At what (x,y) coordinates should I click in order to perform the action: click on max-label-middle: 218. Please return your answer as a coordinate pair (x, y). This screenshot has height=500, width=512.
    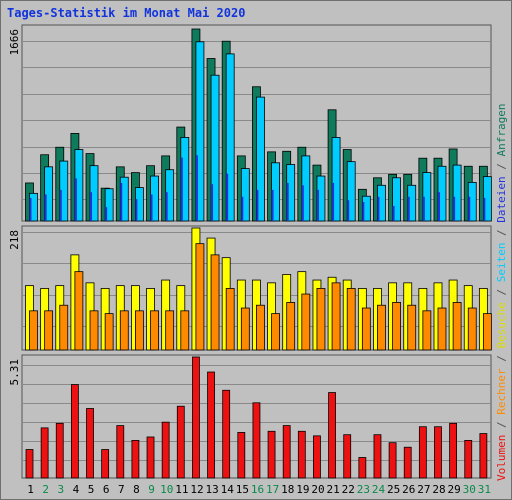
    Looking at the image, I should click on (14, 240).